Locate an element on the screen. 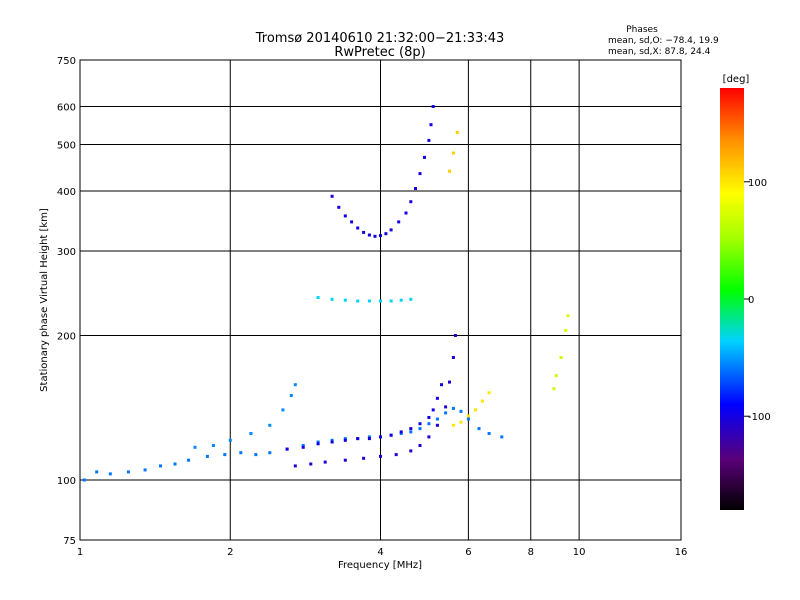 The image size is (800, 600). colorbar-ticks: 100 0 -100 is located at coordinates (757, 300).